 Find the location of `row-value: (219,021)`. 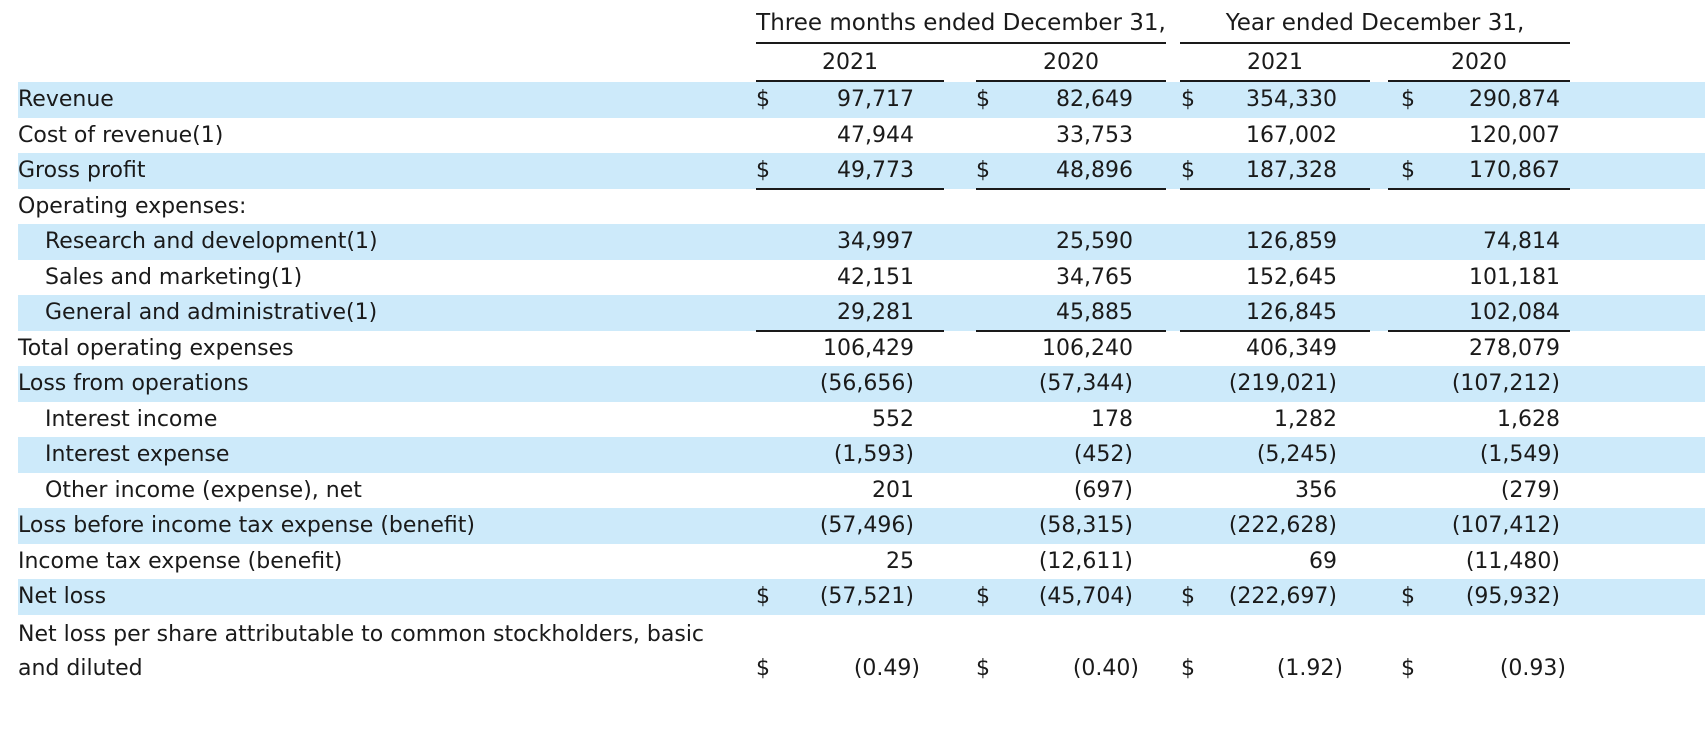

row-value: (219,021) is located at coordinates (1282, 383).